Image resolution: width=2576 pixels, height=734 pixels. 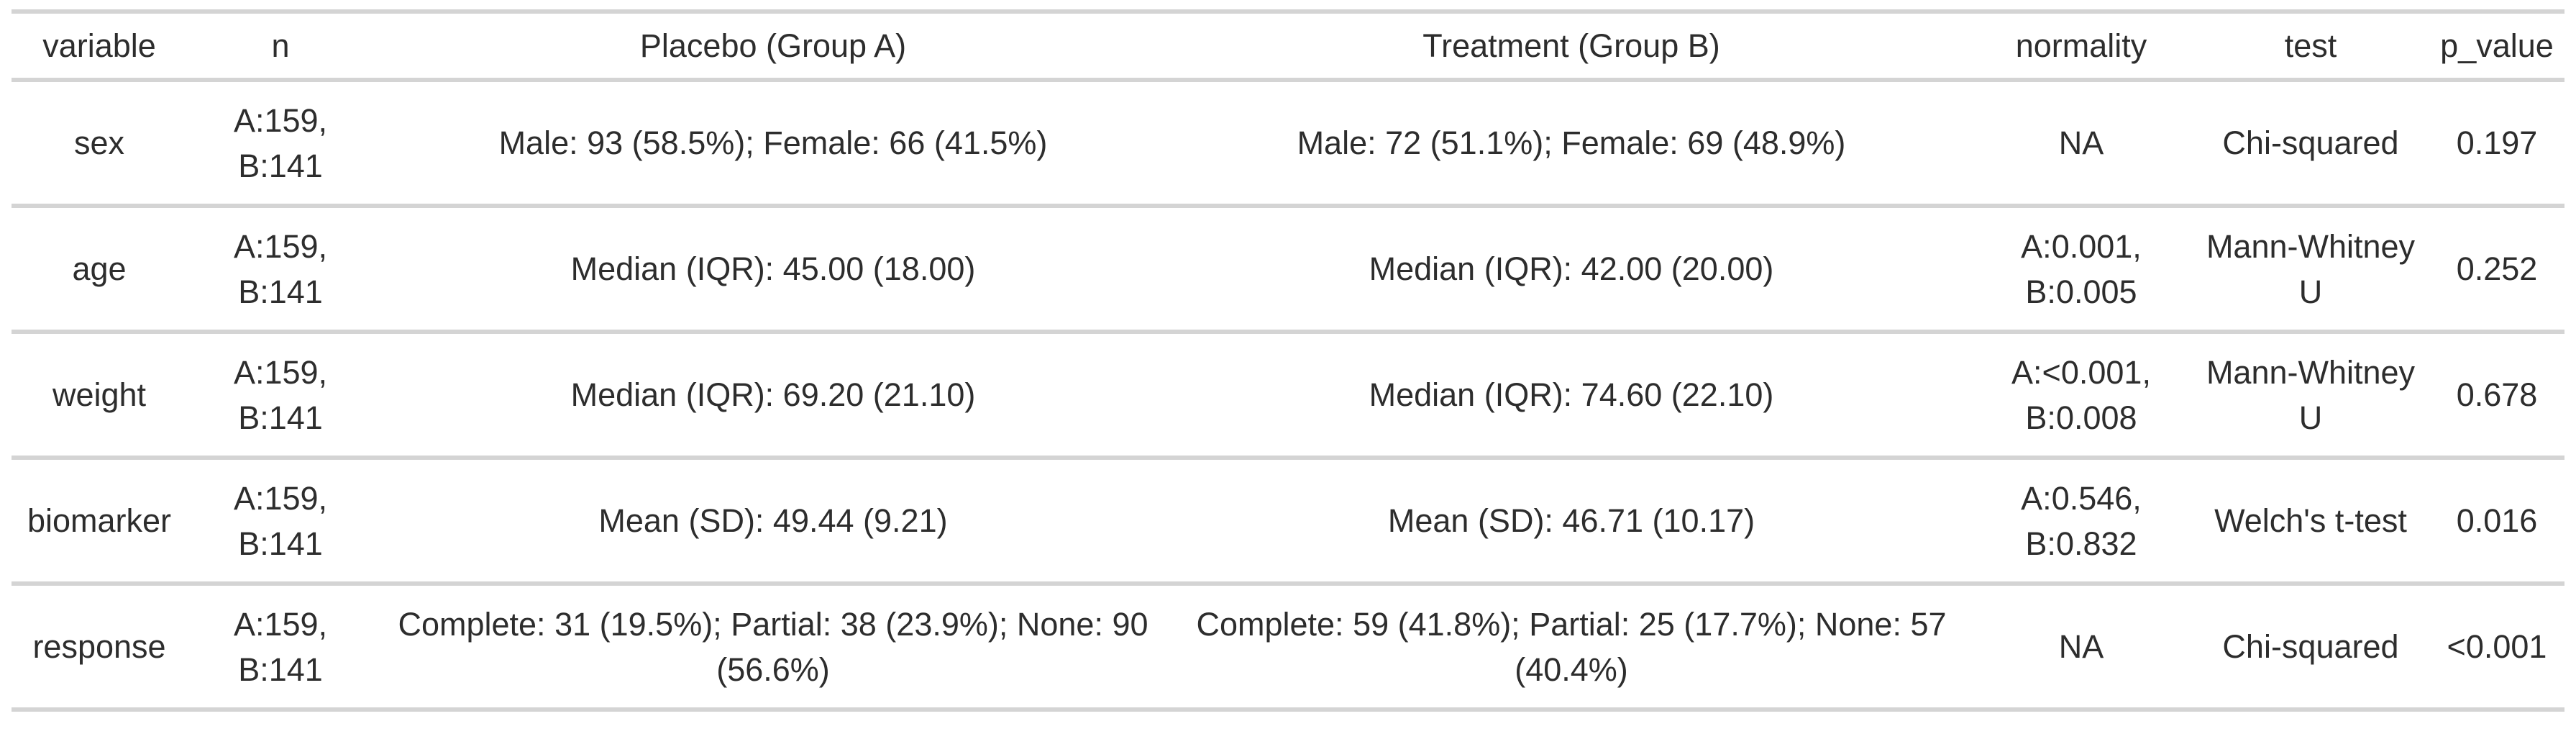 I want to click on cell-treatment: Mean (SD): 46.71 (10.17), so click(x=1571, y=522).